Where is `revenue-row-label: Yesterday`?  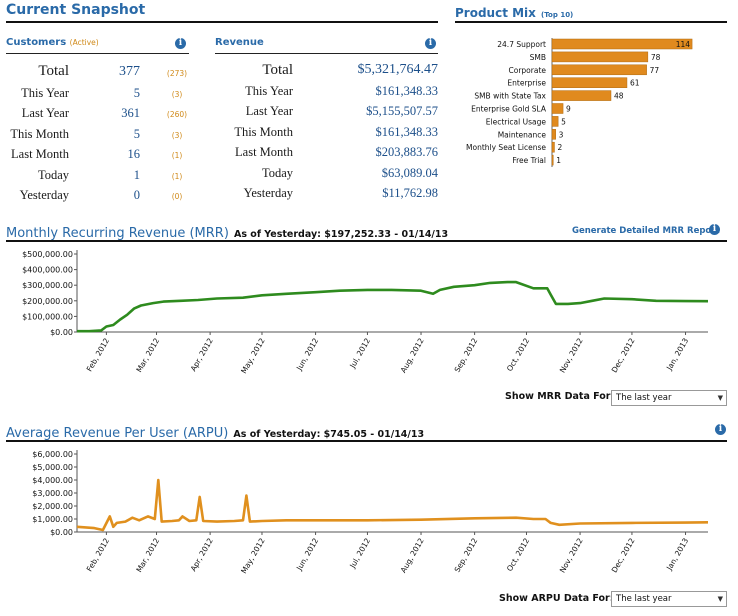 revenue-row-label: Yesterday is located at coordinates (268, 193).